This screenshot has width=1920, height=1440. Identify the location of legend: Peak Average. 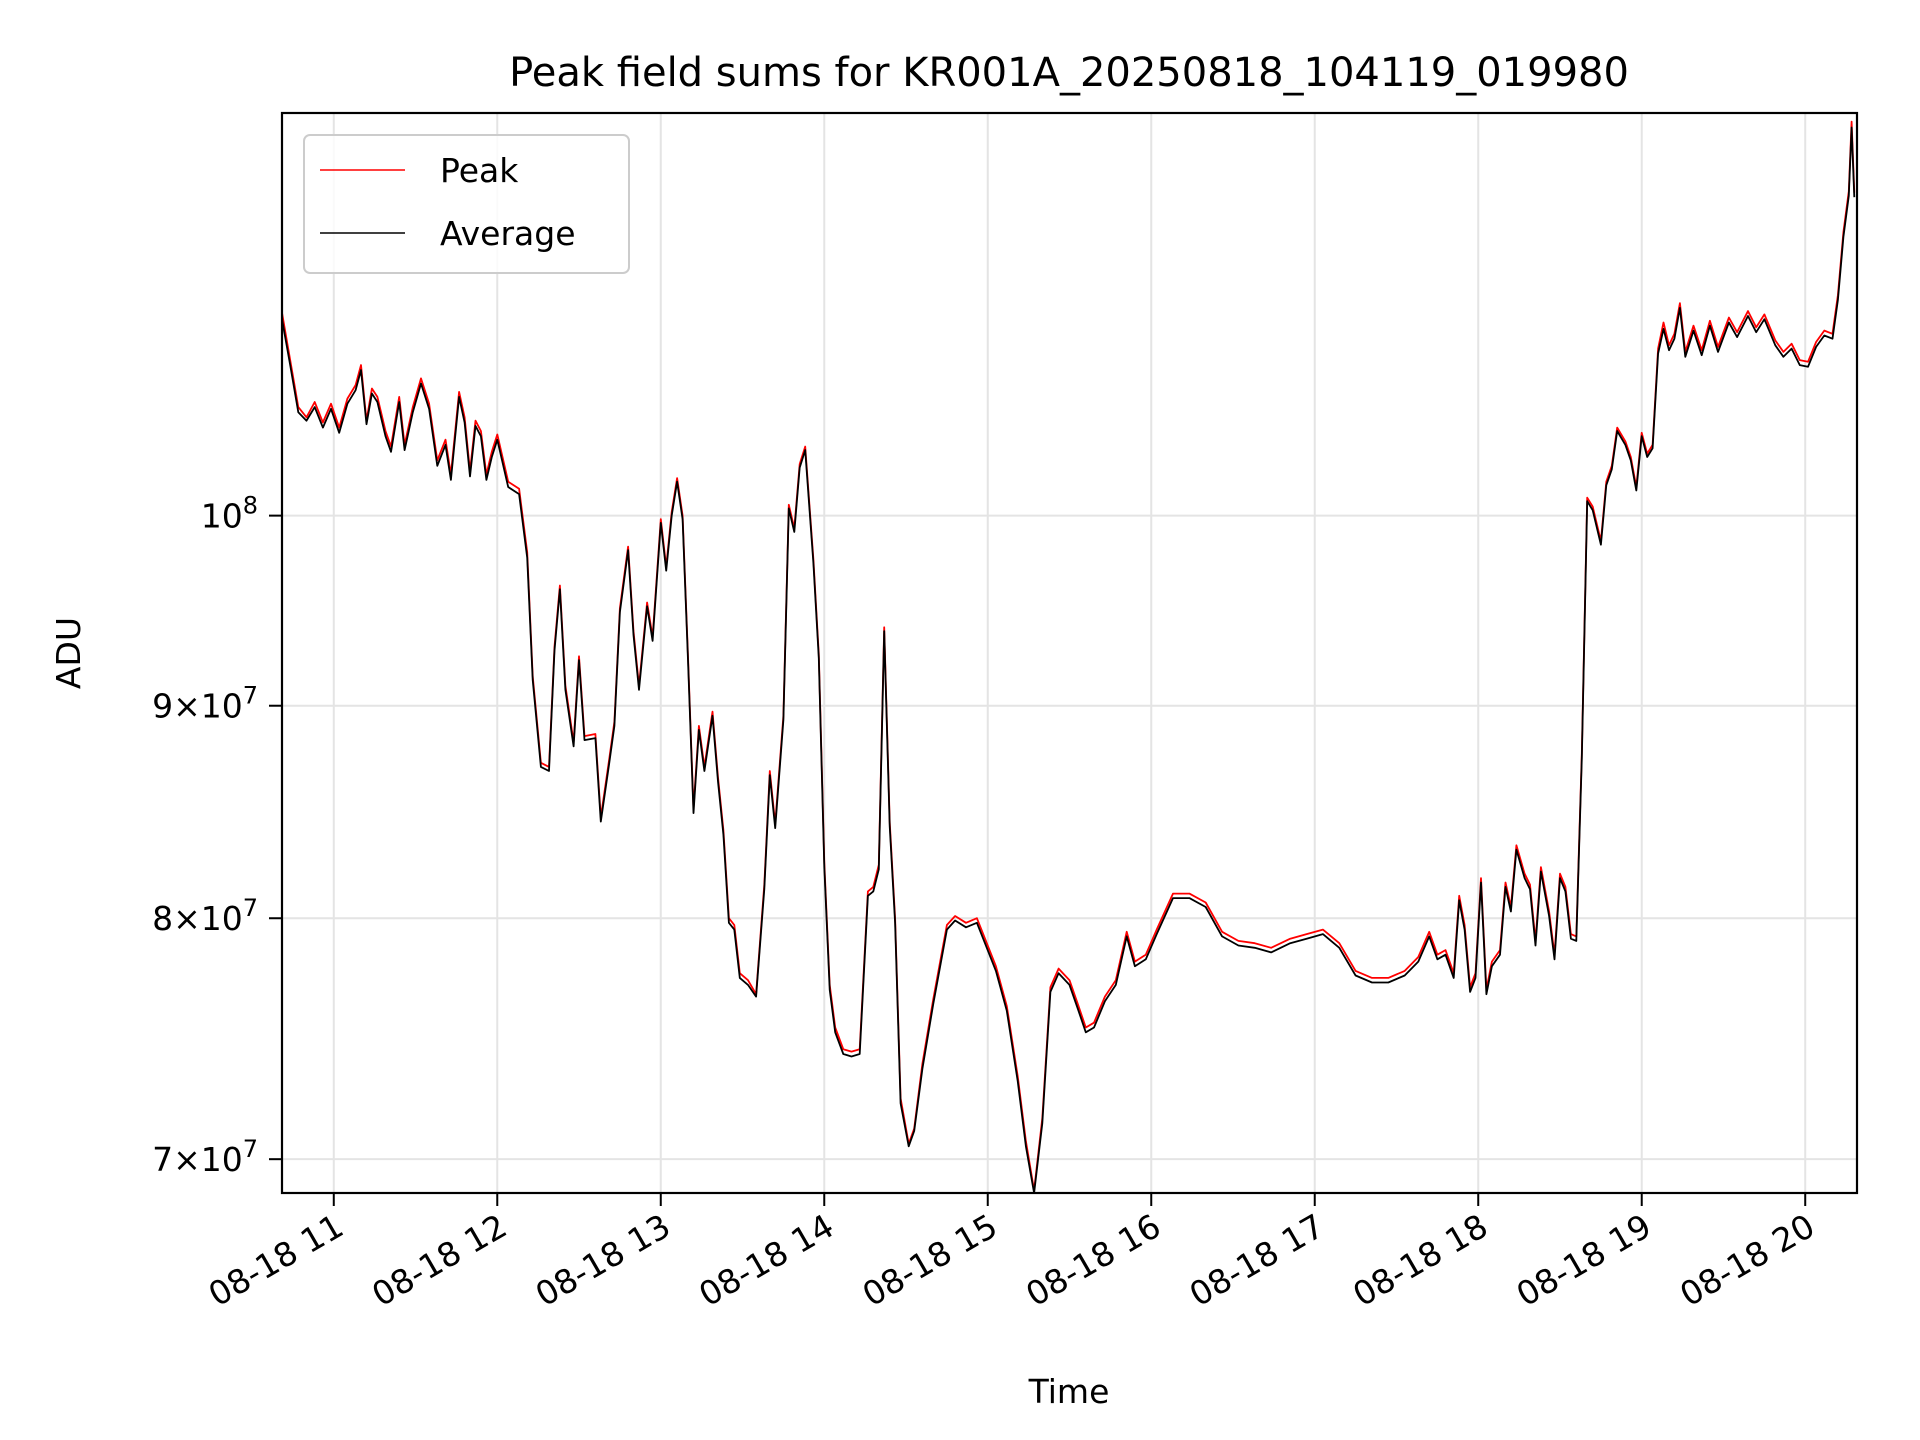
(466, 204).